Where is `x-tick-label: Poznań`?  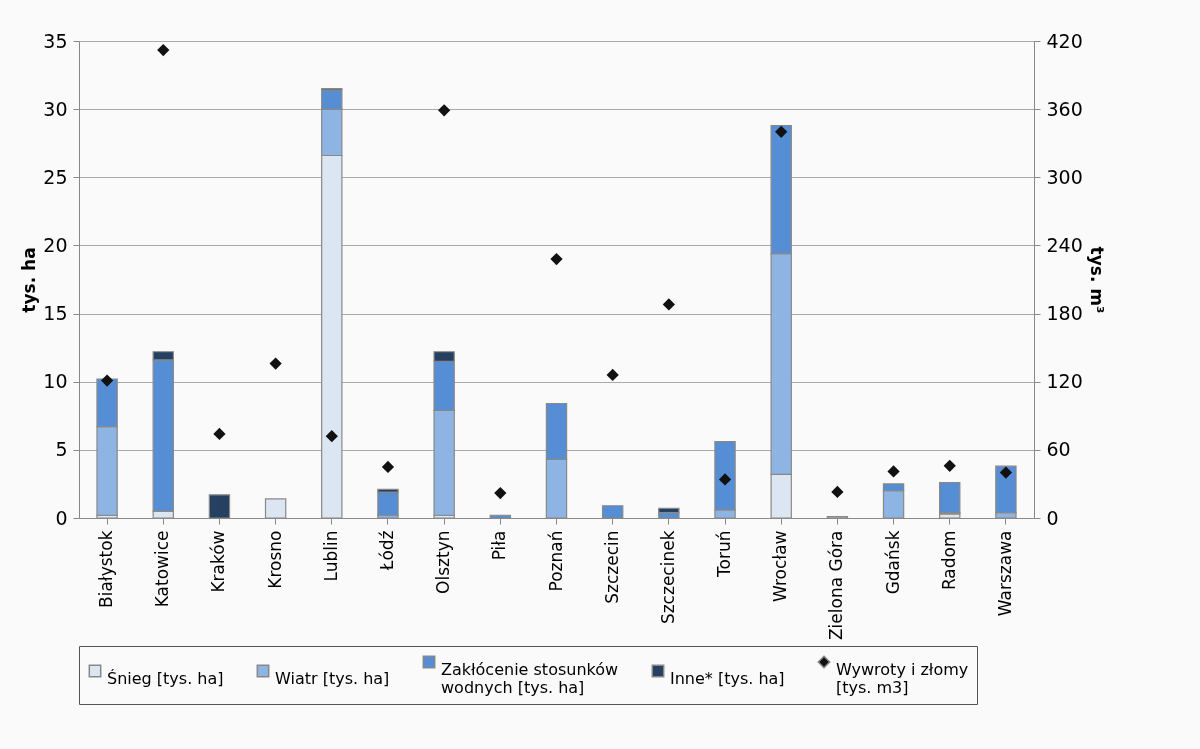
x-tick-label: Poznań is located at coordinates (555, 561).